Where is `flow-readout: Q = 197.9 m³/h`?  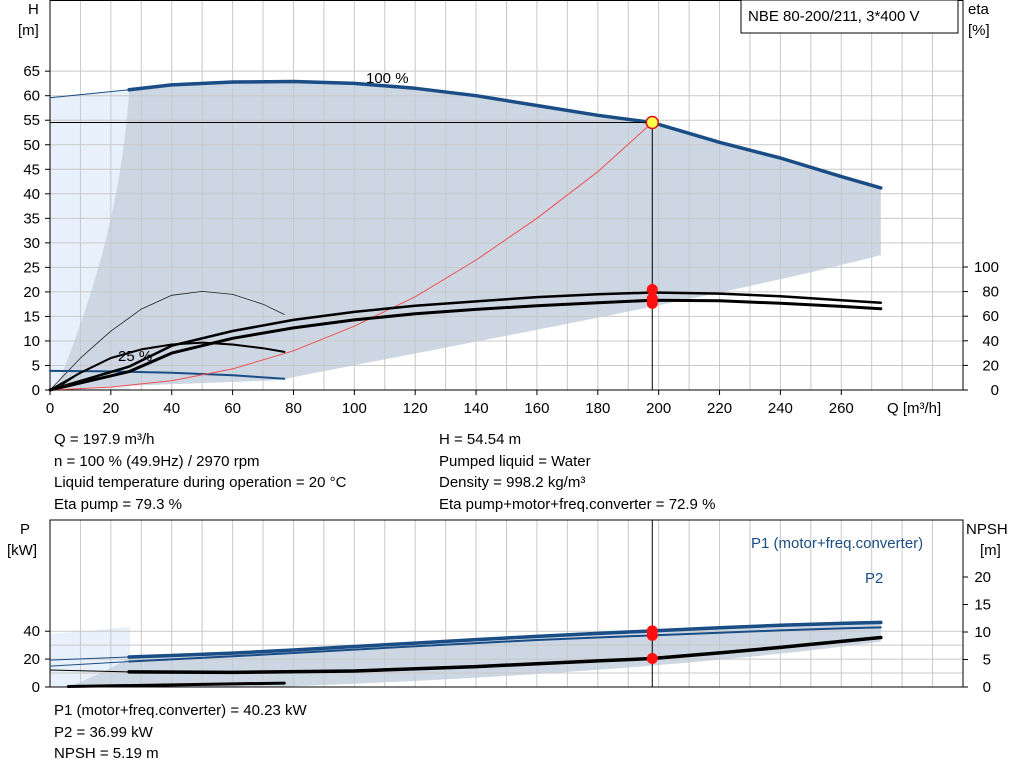
flow-readout: Q = 197.9 m³/h is located at coordinates (104, 439).